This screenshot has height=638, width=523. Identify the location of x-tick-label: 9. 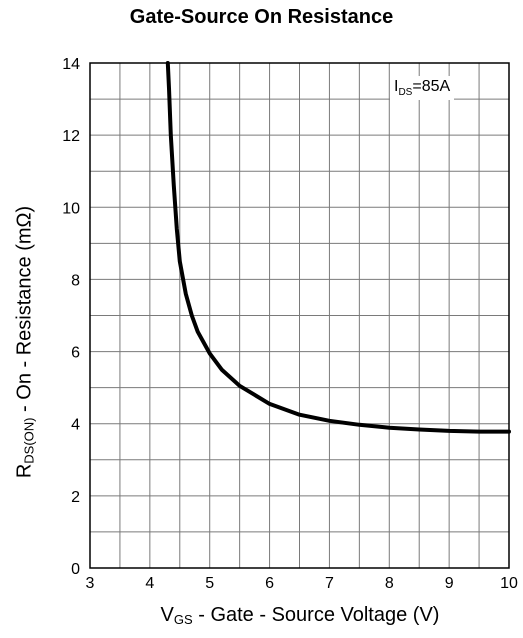
(449, 583).